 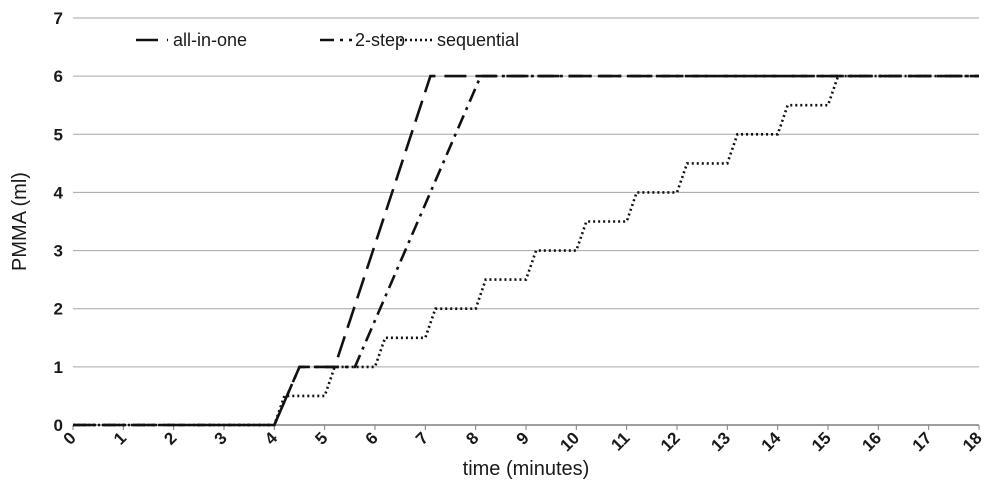 I want to click on y-tick-label: 4, so click(x=59, y=192).